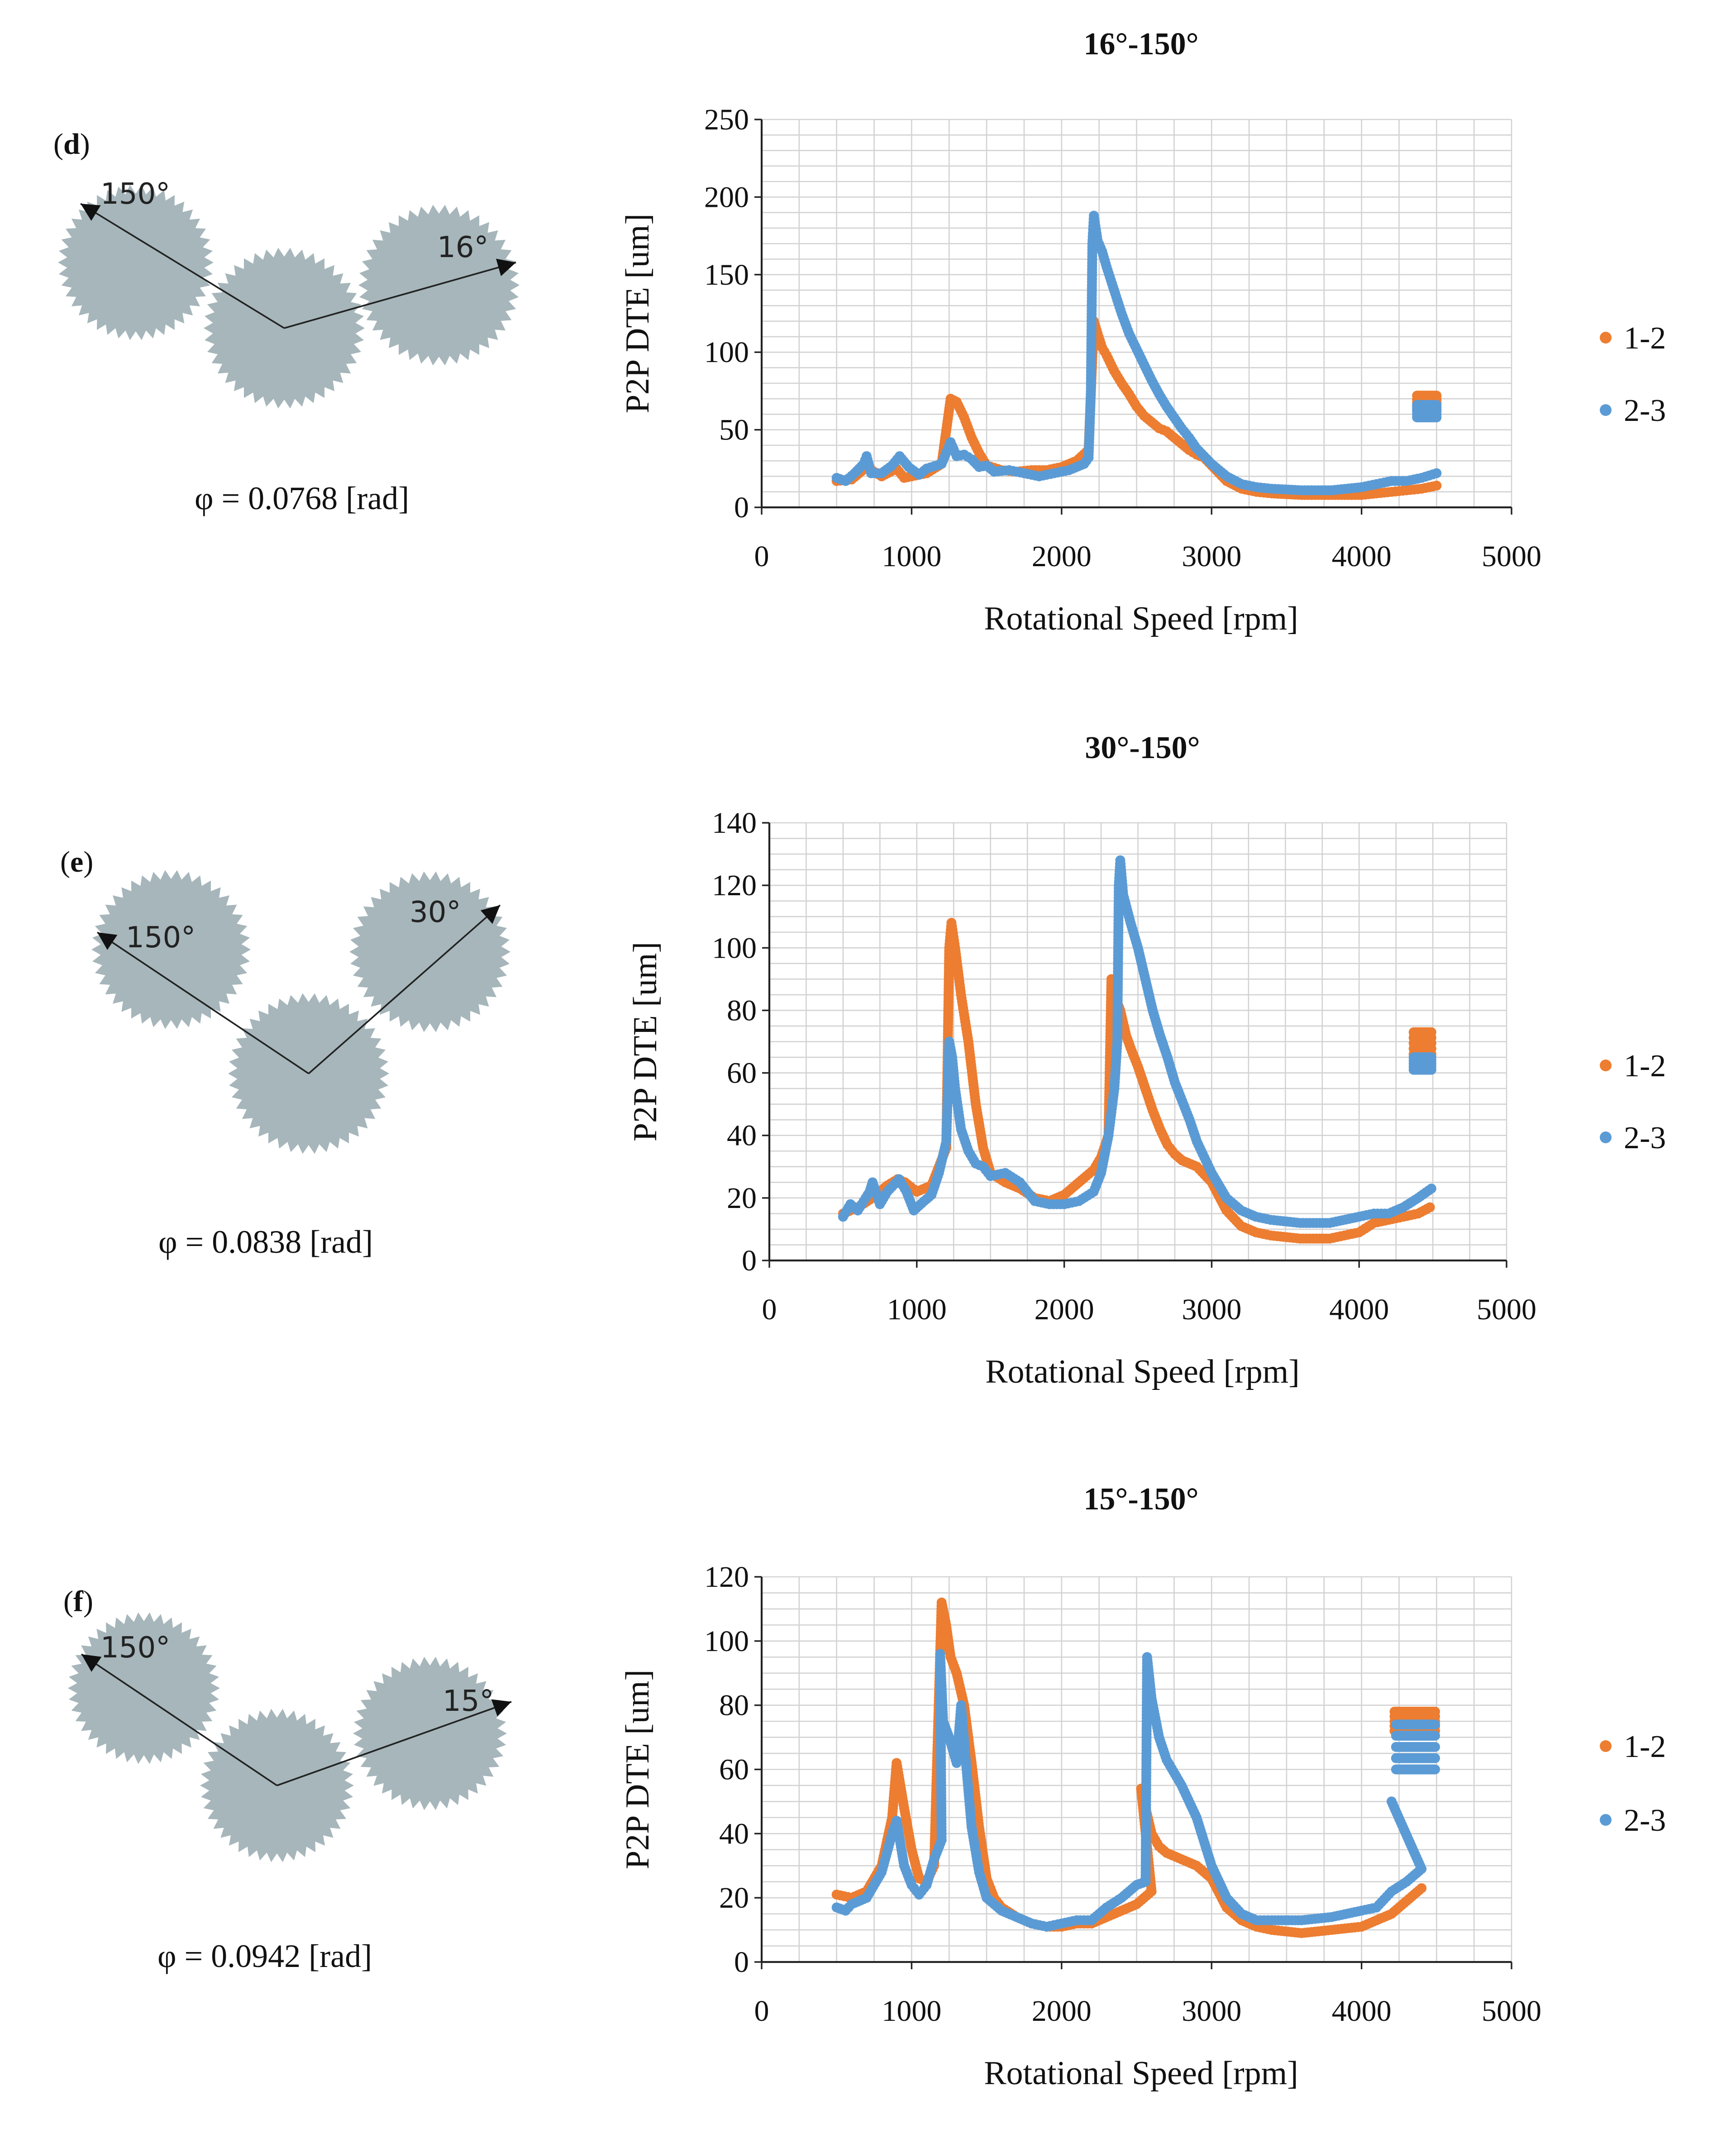  Describe the element at coordinates (726, 119) in the screenshot. I see `y-tick-label: 250` at that location.